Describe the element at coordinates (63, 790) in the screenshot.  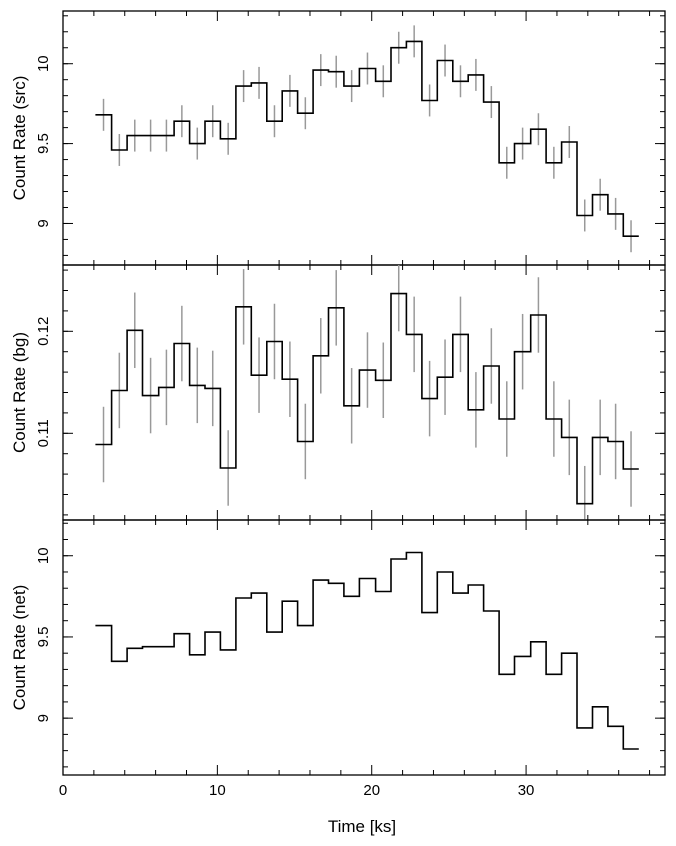
I see `x-tick-label: 0` at that location.